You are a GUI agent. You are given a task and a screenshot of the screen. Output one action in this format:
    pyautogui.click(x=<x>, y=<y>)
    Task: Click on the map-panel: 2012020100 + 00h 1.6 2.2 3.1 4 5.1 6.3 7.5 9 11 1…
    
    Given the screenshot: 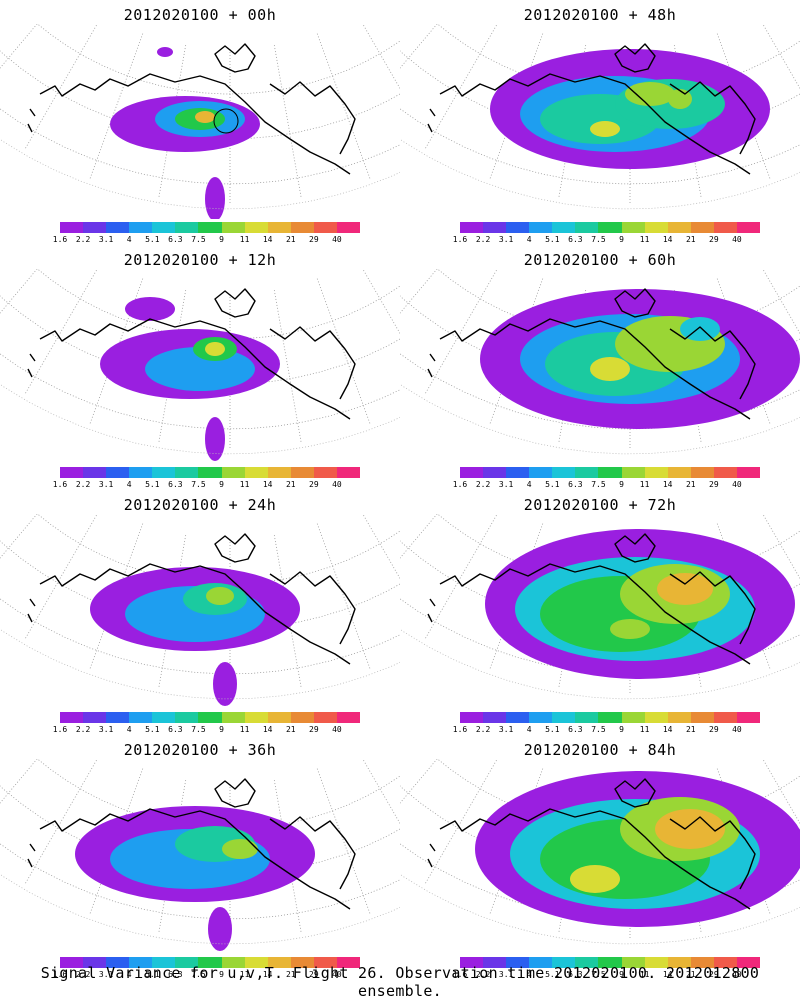 What is the action you would take?
    pyautogui.click(x=200, y=122)
    